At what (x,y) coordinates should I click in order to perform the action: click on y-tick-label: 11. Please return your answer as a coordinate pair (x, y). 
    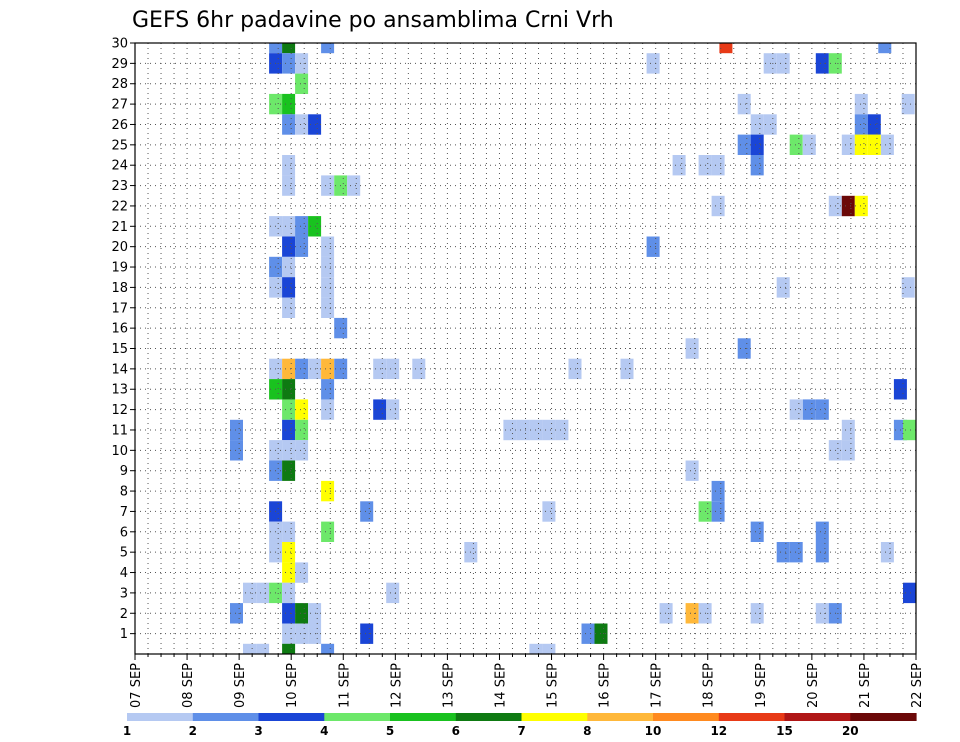
    Looking at the image, I should click on (119, 430).